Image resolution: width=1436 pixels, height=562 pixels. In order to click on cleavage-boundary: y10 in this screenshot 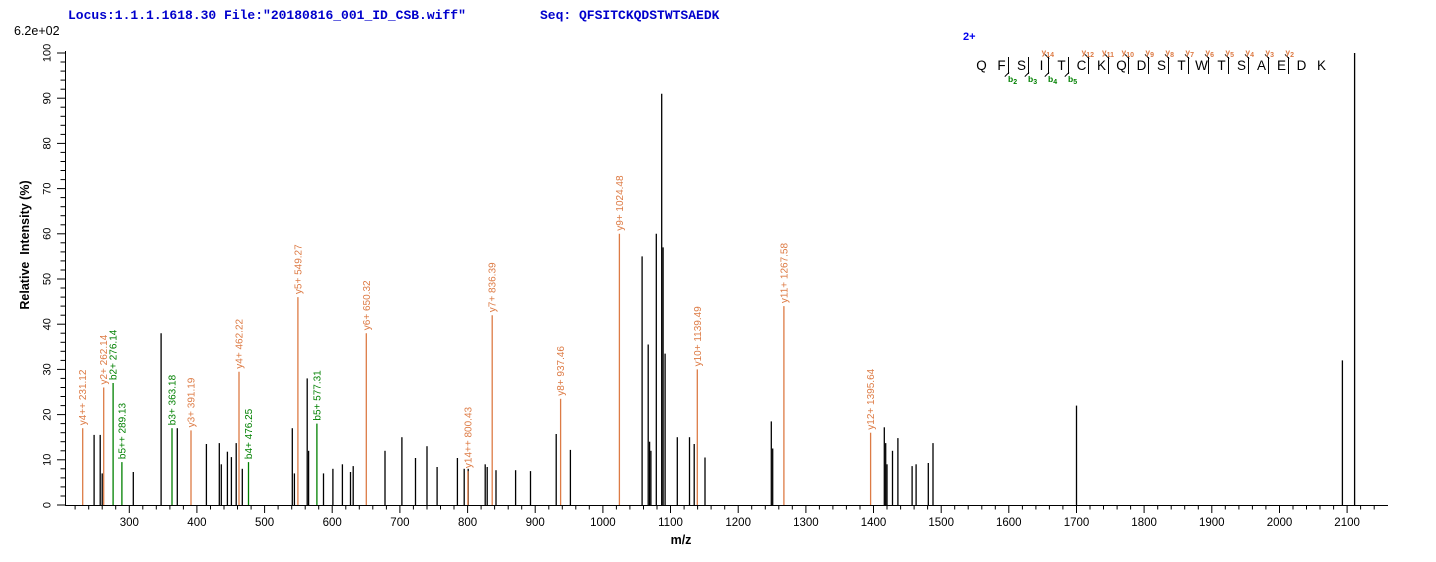, I will do `click(1128, 60)`.